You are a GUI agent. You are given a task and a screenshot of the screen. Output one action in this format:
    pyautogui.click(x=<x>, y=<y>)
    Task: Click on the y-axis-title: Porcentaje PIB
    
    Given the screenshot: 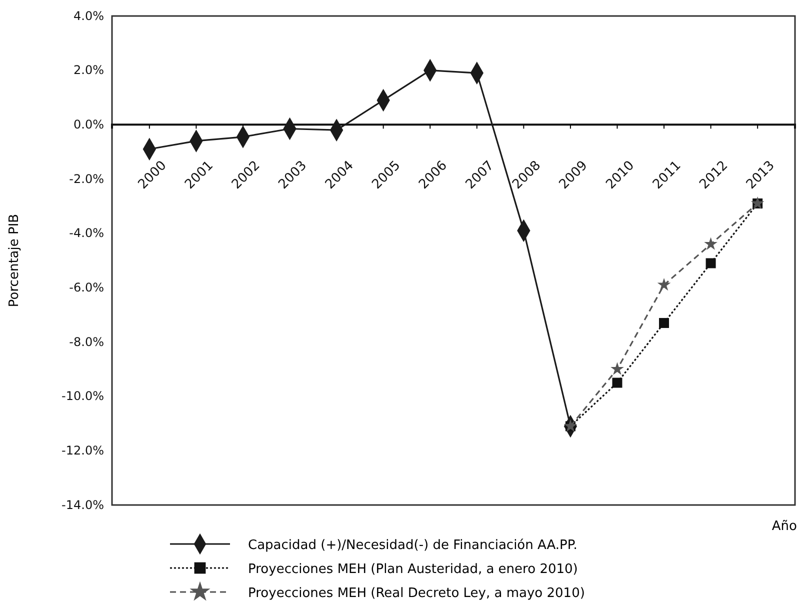 What is the action you would take?
    pyautogui.click(x=14, y=261)
    